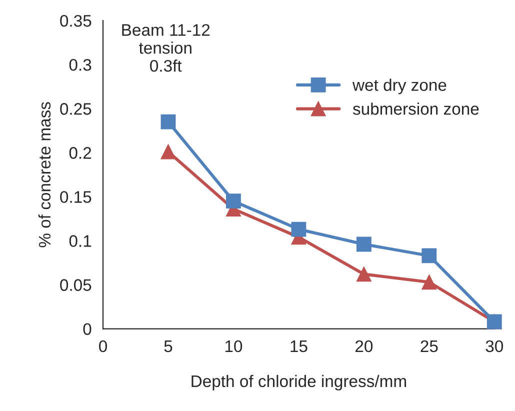 The height and width of the screenshot is (411, 515). What do you see at coordinates (429, 346) in the screenshot?
I see `x-tick-label: 25` at bounding box center [429, 346].